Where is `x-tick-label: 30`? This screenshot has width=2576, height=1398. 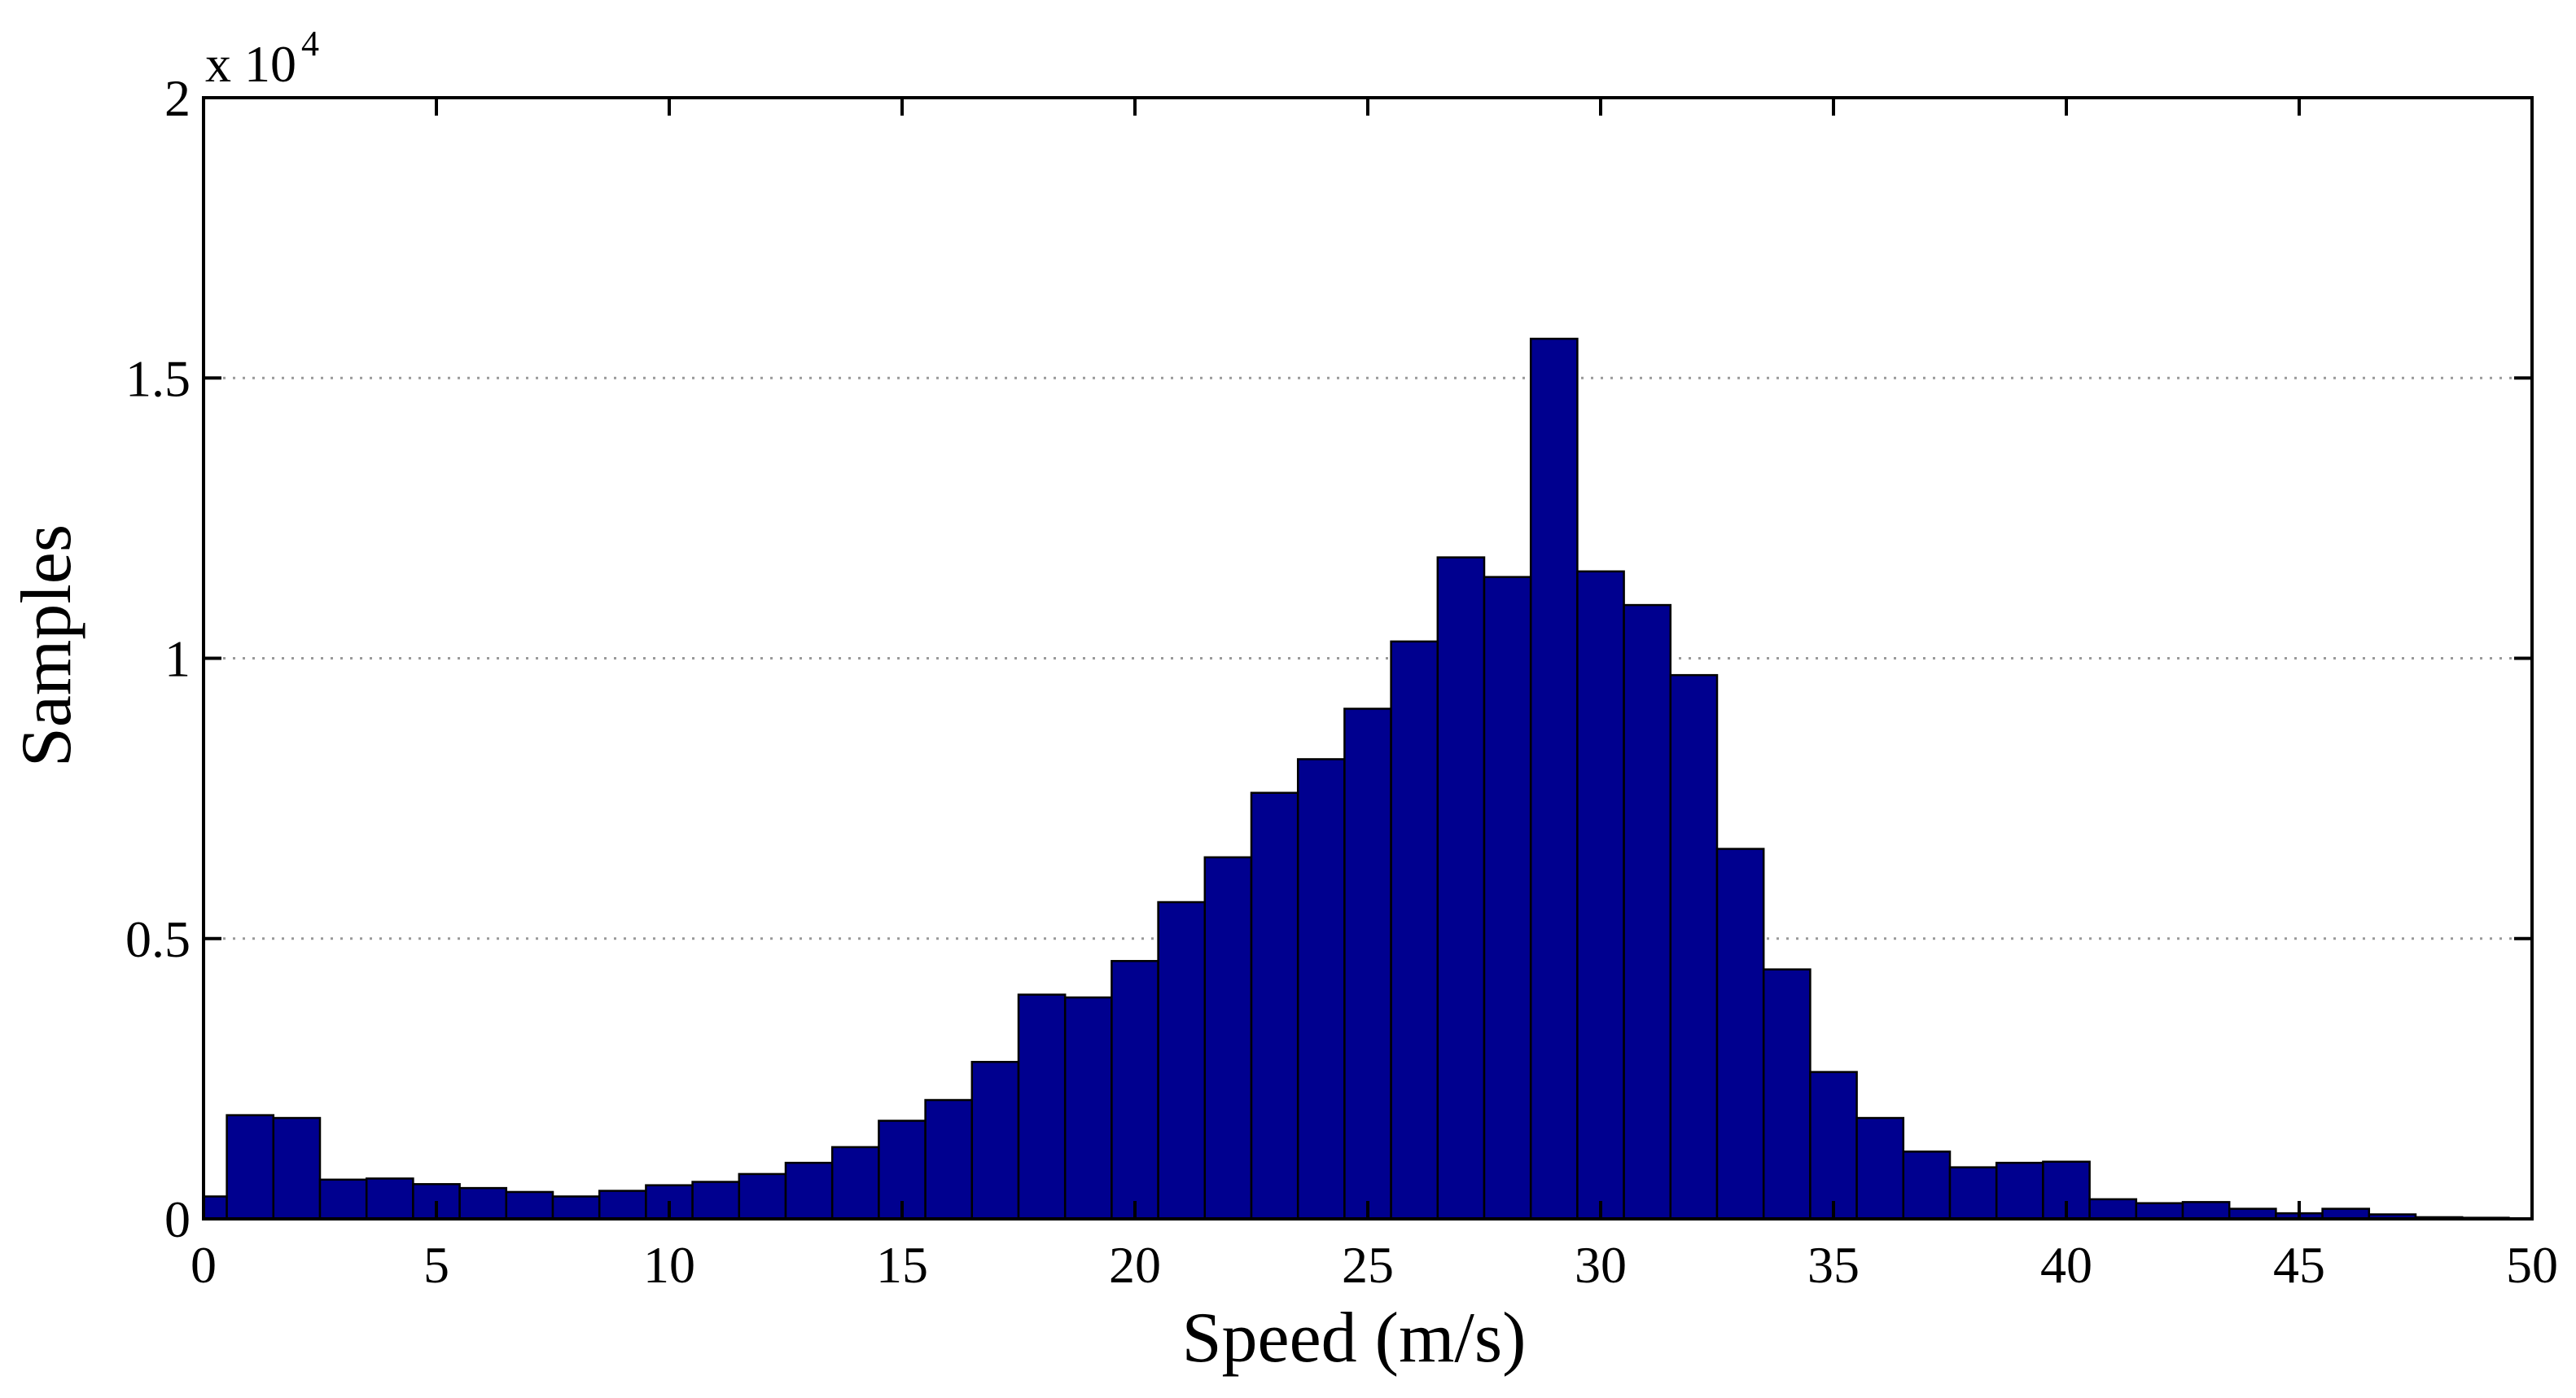
x-tick-label: 30 is located at coordinates (1601, 1265).